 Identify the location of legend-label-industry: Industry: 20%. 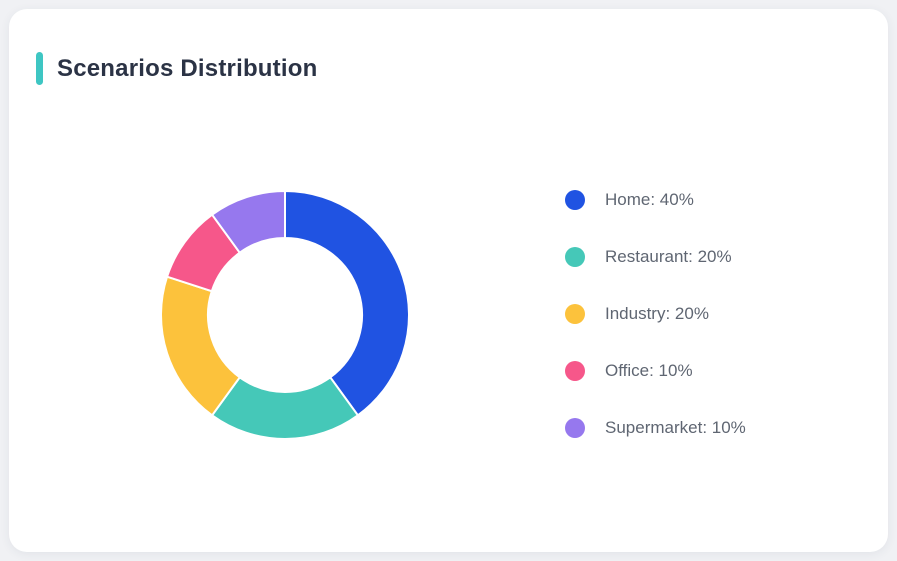
(657, 313).